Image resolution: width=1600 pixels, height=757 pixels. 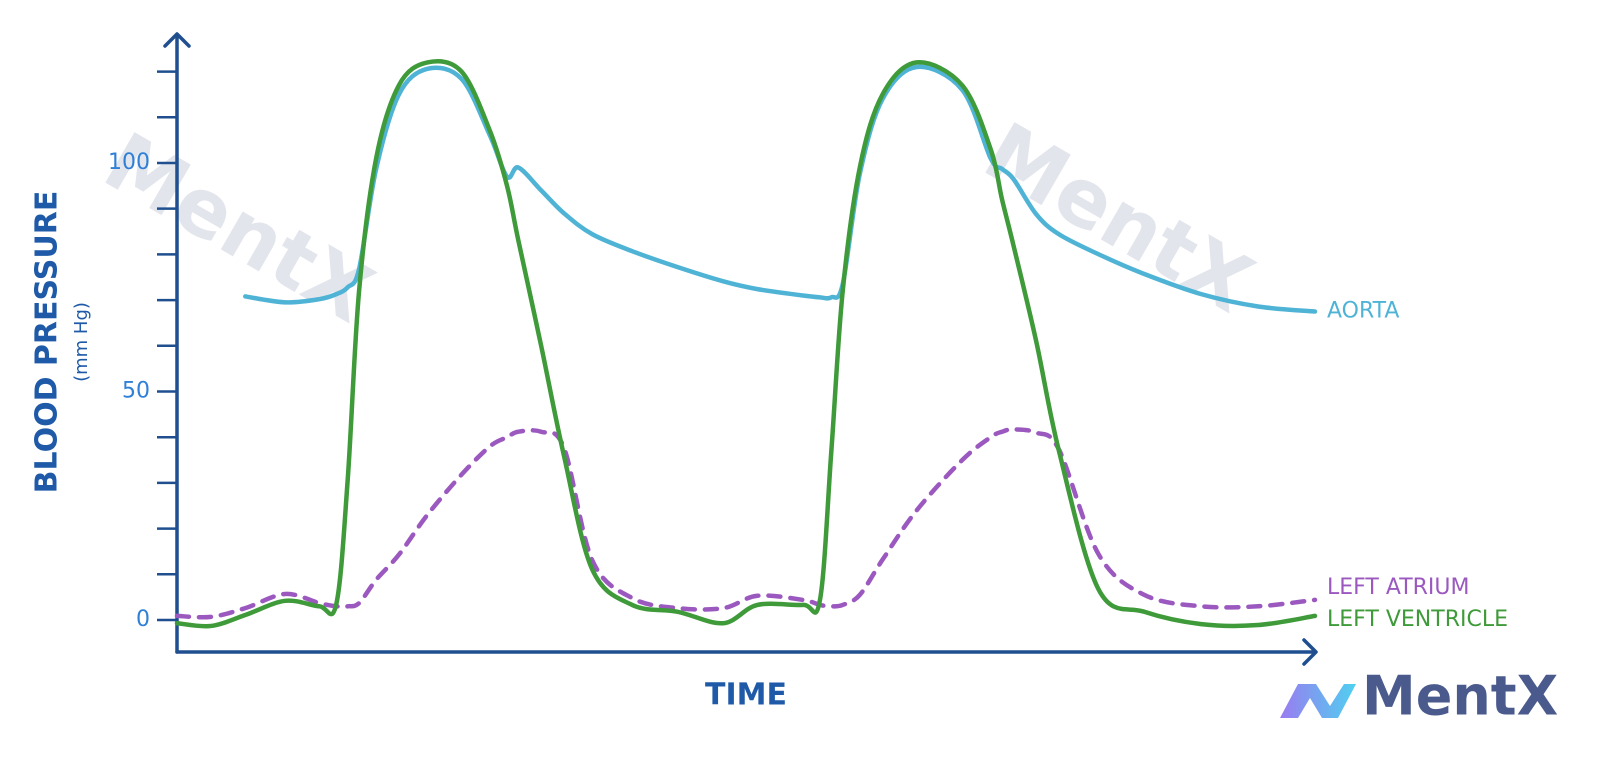 I want to click on x-axis-title: TIME, so click(x=746, y=695).